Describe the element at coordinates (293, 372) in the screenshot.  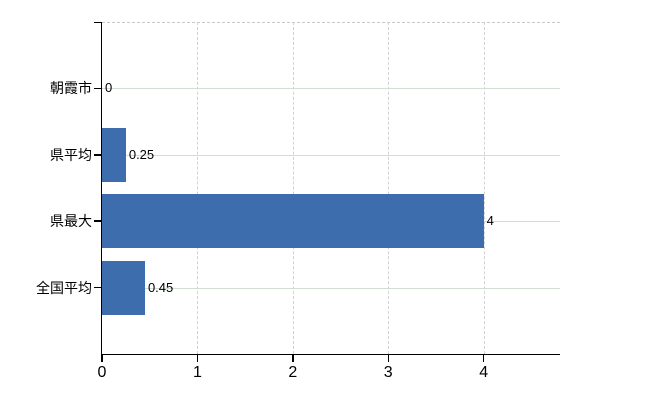
I see `x-tick-label: 2` at that location.